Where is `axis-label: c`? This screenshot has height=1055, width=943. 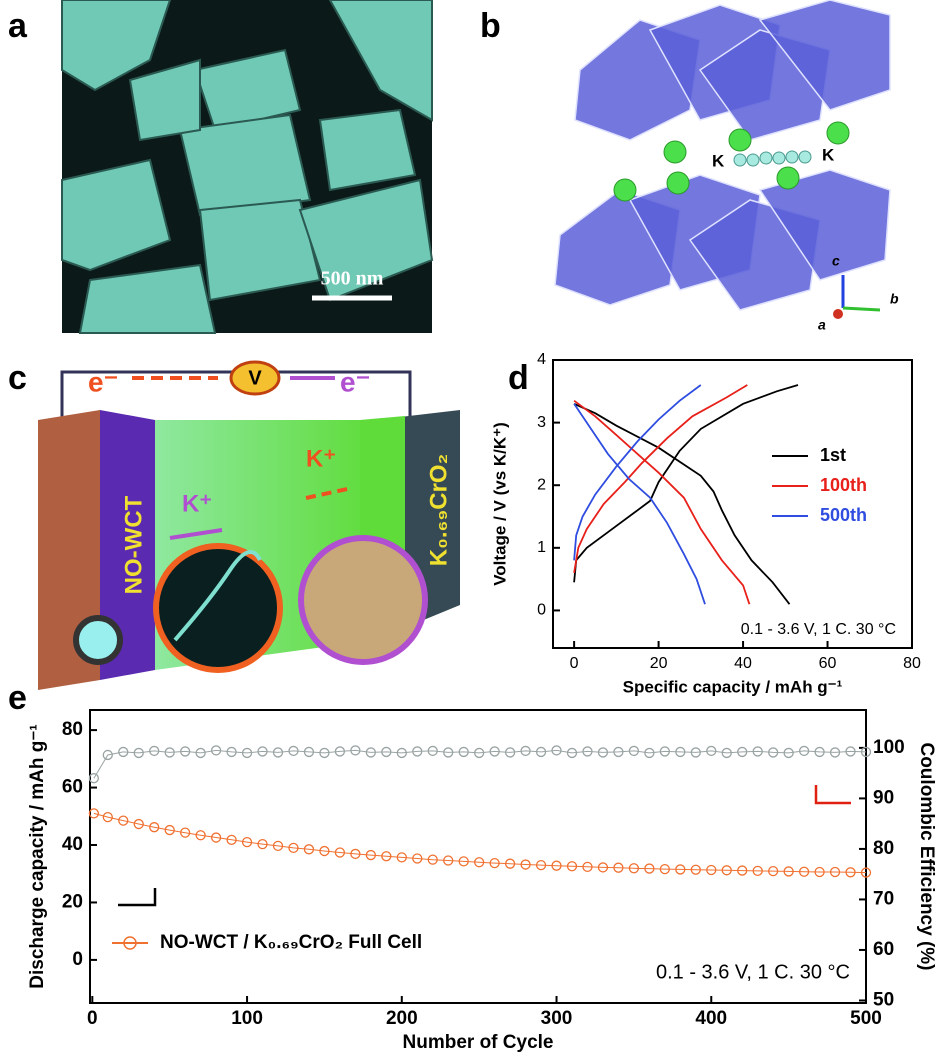 axis-label: c is located at coordinates (836, 261).